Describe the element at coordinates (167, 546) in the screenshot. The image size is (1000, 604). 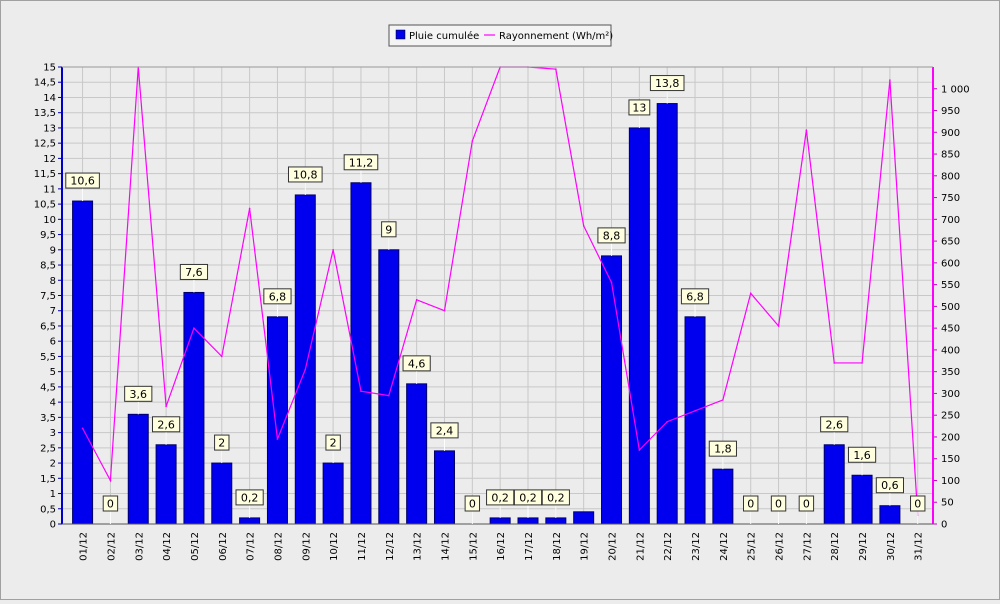
I see `x-tick-label: 04/12` at that location.